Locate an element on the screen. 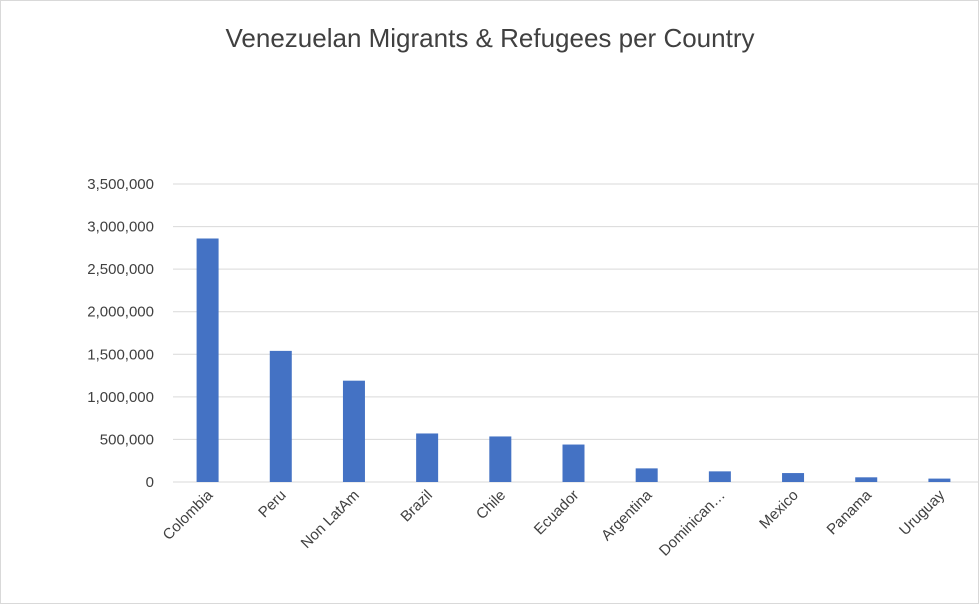 The height and width of the screenshot is (605, 979). bar-uruguay is located at coordinates (939, 480).